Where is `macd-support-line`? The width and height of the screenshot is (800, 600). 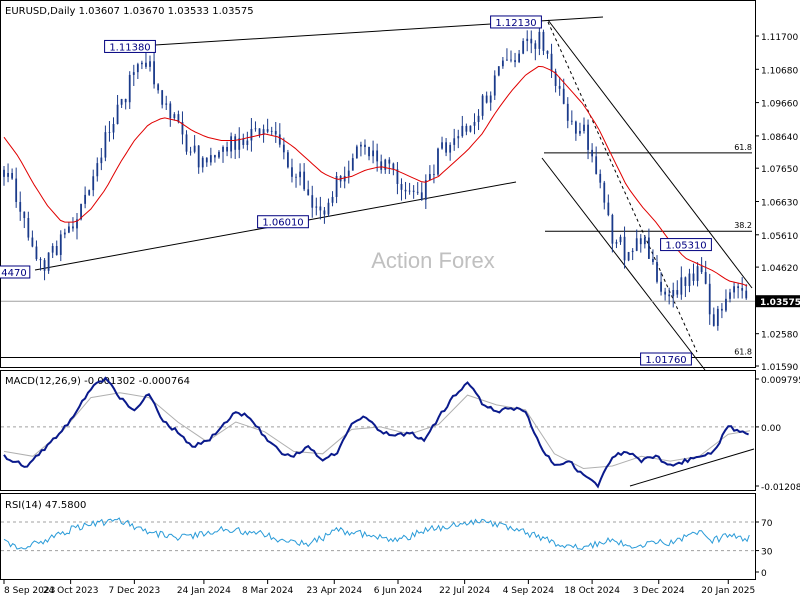 macd-support-line is located at coordinates (692, 467).